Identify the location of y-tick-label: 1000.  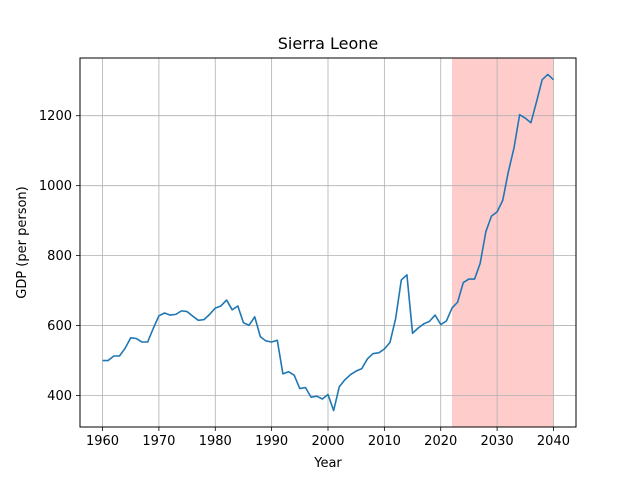
(55, 186).